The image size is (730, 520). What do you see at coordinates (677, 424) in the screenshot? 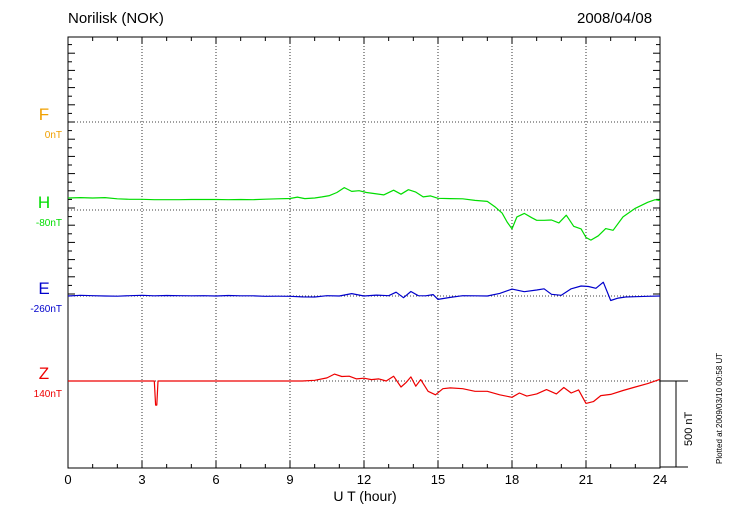
I see `scale-bar: 500 nT` at bounding box center [677, 424].